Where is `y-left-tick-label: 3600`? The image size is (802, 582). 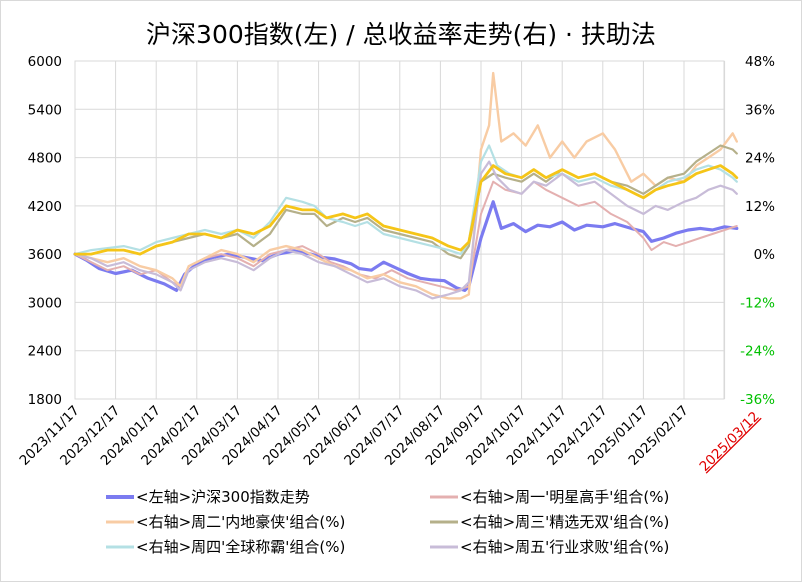 y-left-tick-label: 3600 is located at coordinates (45, 255).